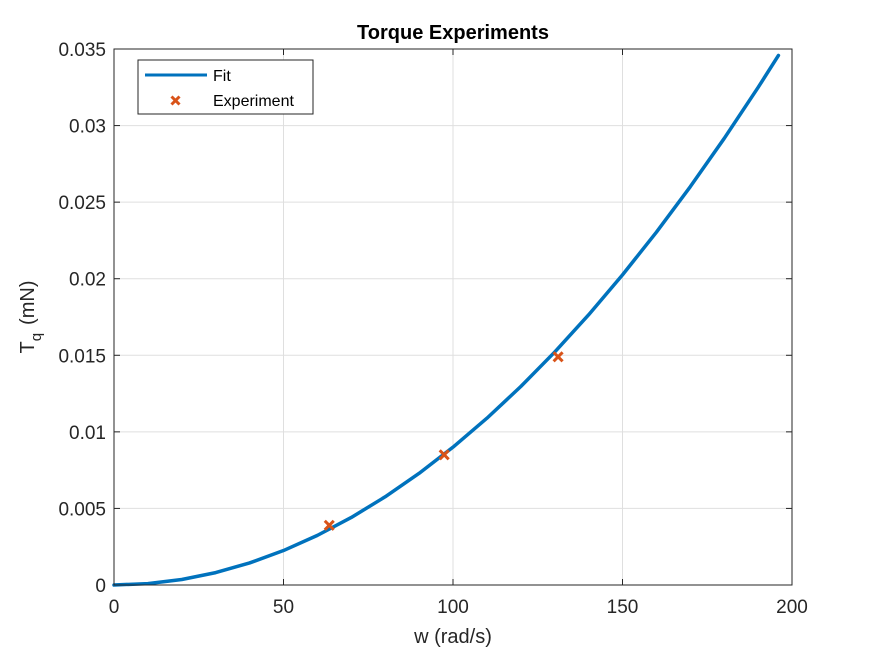  Describe the element at coordinates (623, 607) in the screenshot. I see `x-tick-label: 150` at that location.